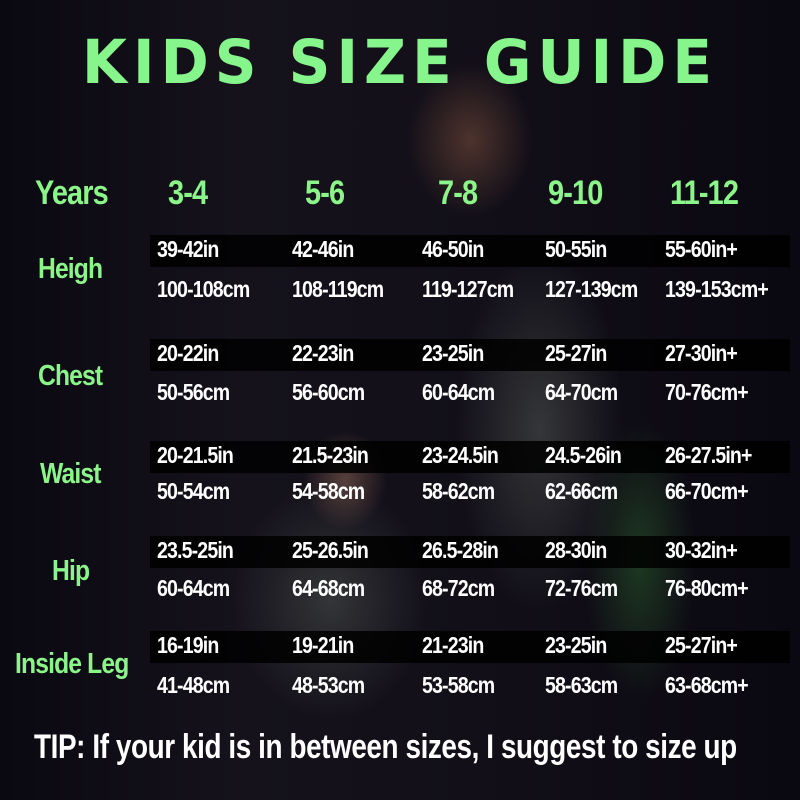 The height and width of the screenshot is (800, 800). I want to click on cell-cm: 127-139cm, so click(591, 289).